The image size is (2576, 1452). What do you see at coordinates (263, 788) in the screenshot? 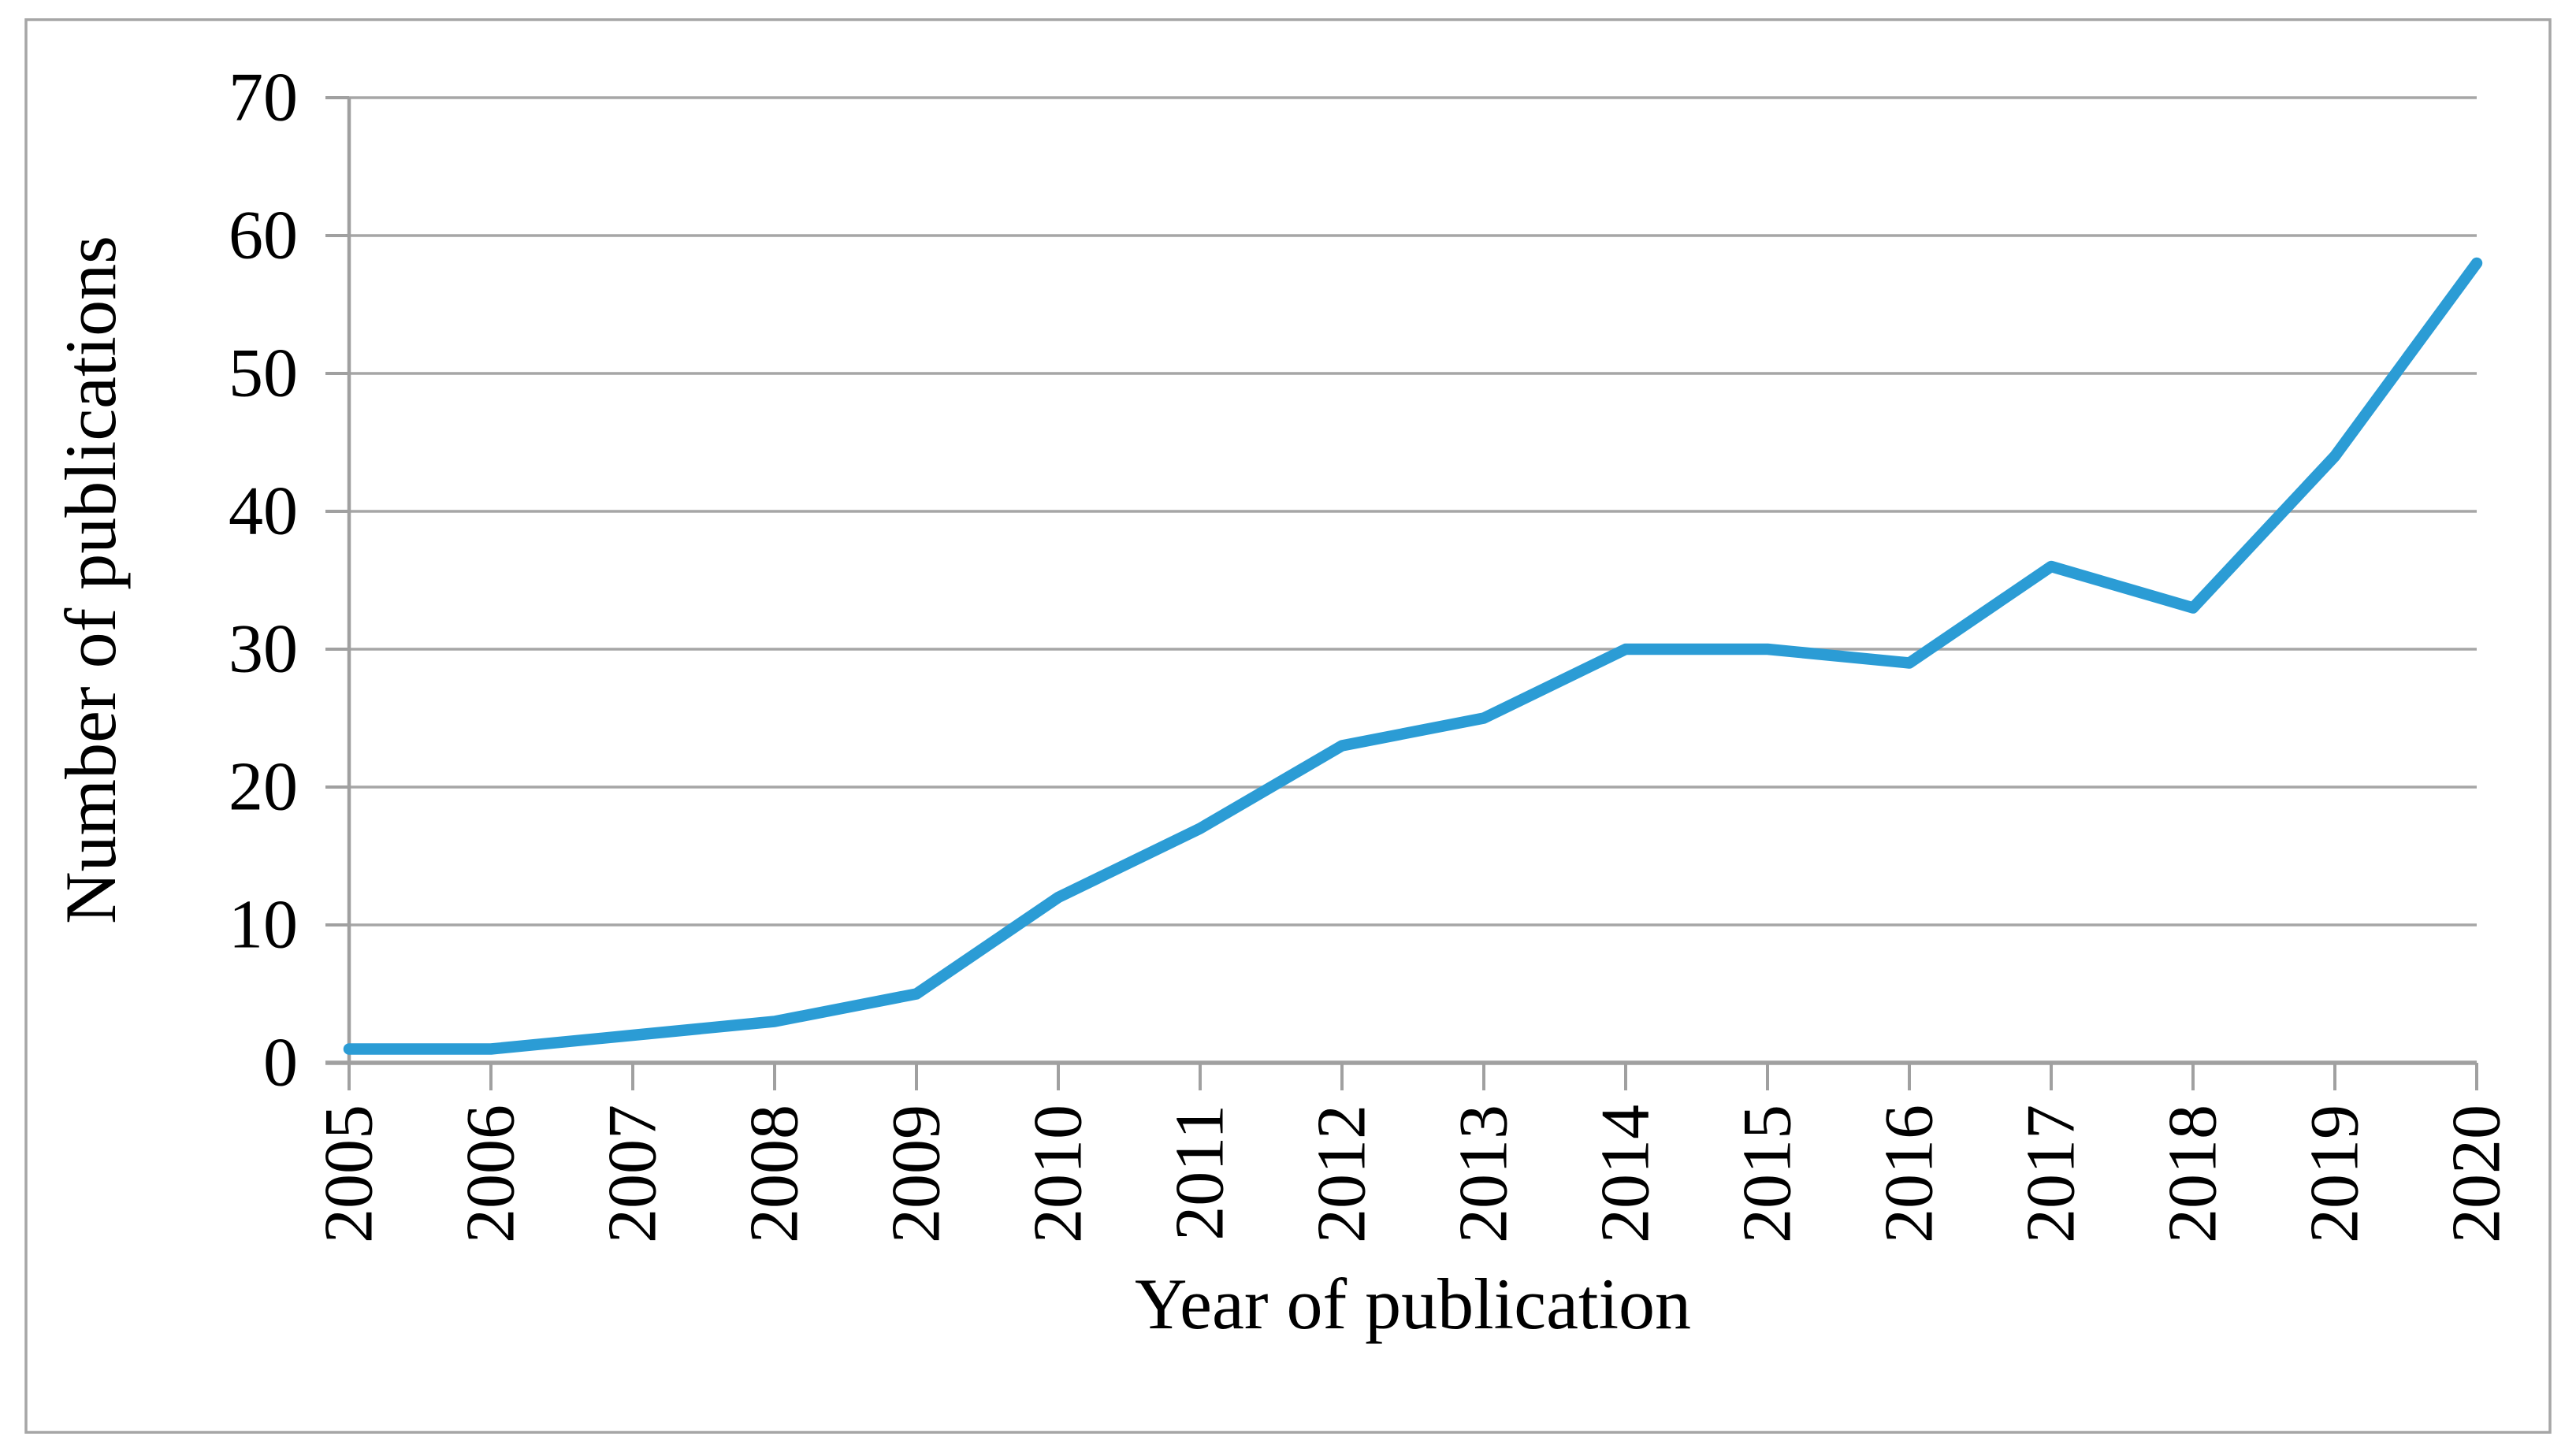
I see `y-axis-tick-label: 20` at bounding box center [263, 788].